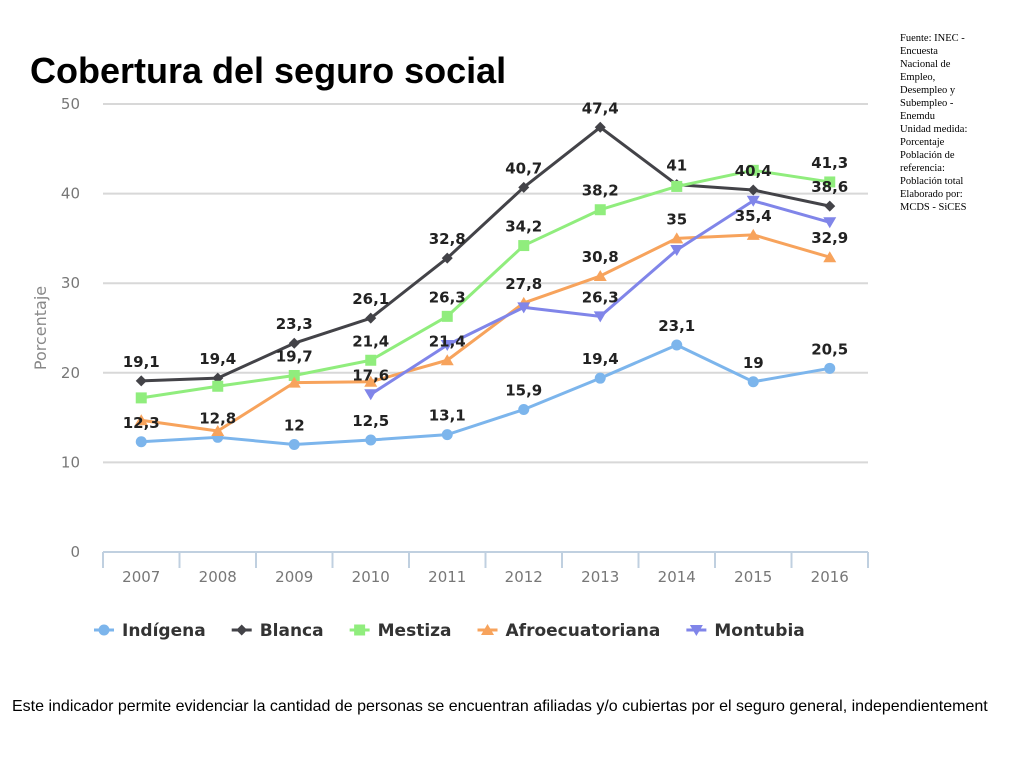 Image resolution: width=1024 pixels, height=768 pixels. Describe the element at coordinates (753, 171) in the screenshot. I see `data-label: 40,4` at that location.